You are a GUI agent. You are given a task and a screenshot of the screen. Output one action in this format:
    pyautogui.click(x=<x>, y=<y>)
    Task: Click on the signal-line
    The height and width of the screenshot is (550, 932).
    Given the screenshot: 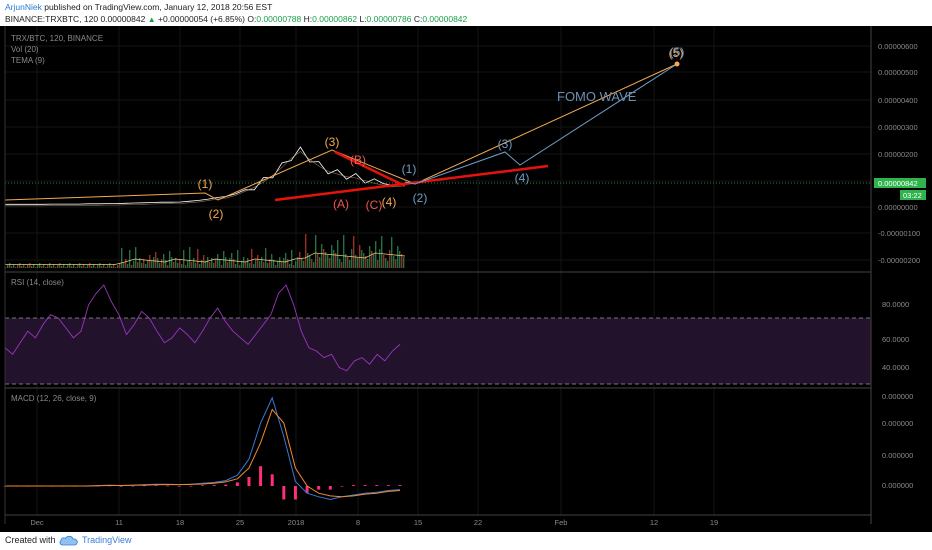 What is the action you would take?
    pyautogui.click(x=203, y=453)
    